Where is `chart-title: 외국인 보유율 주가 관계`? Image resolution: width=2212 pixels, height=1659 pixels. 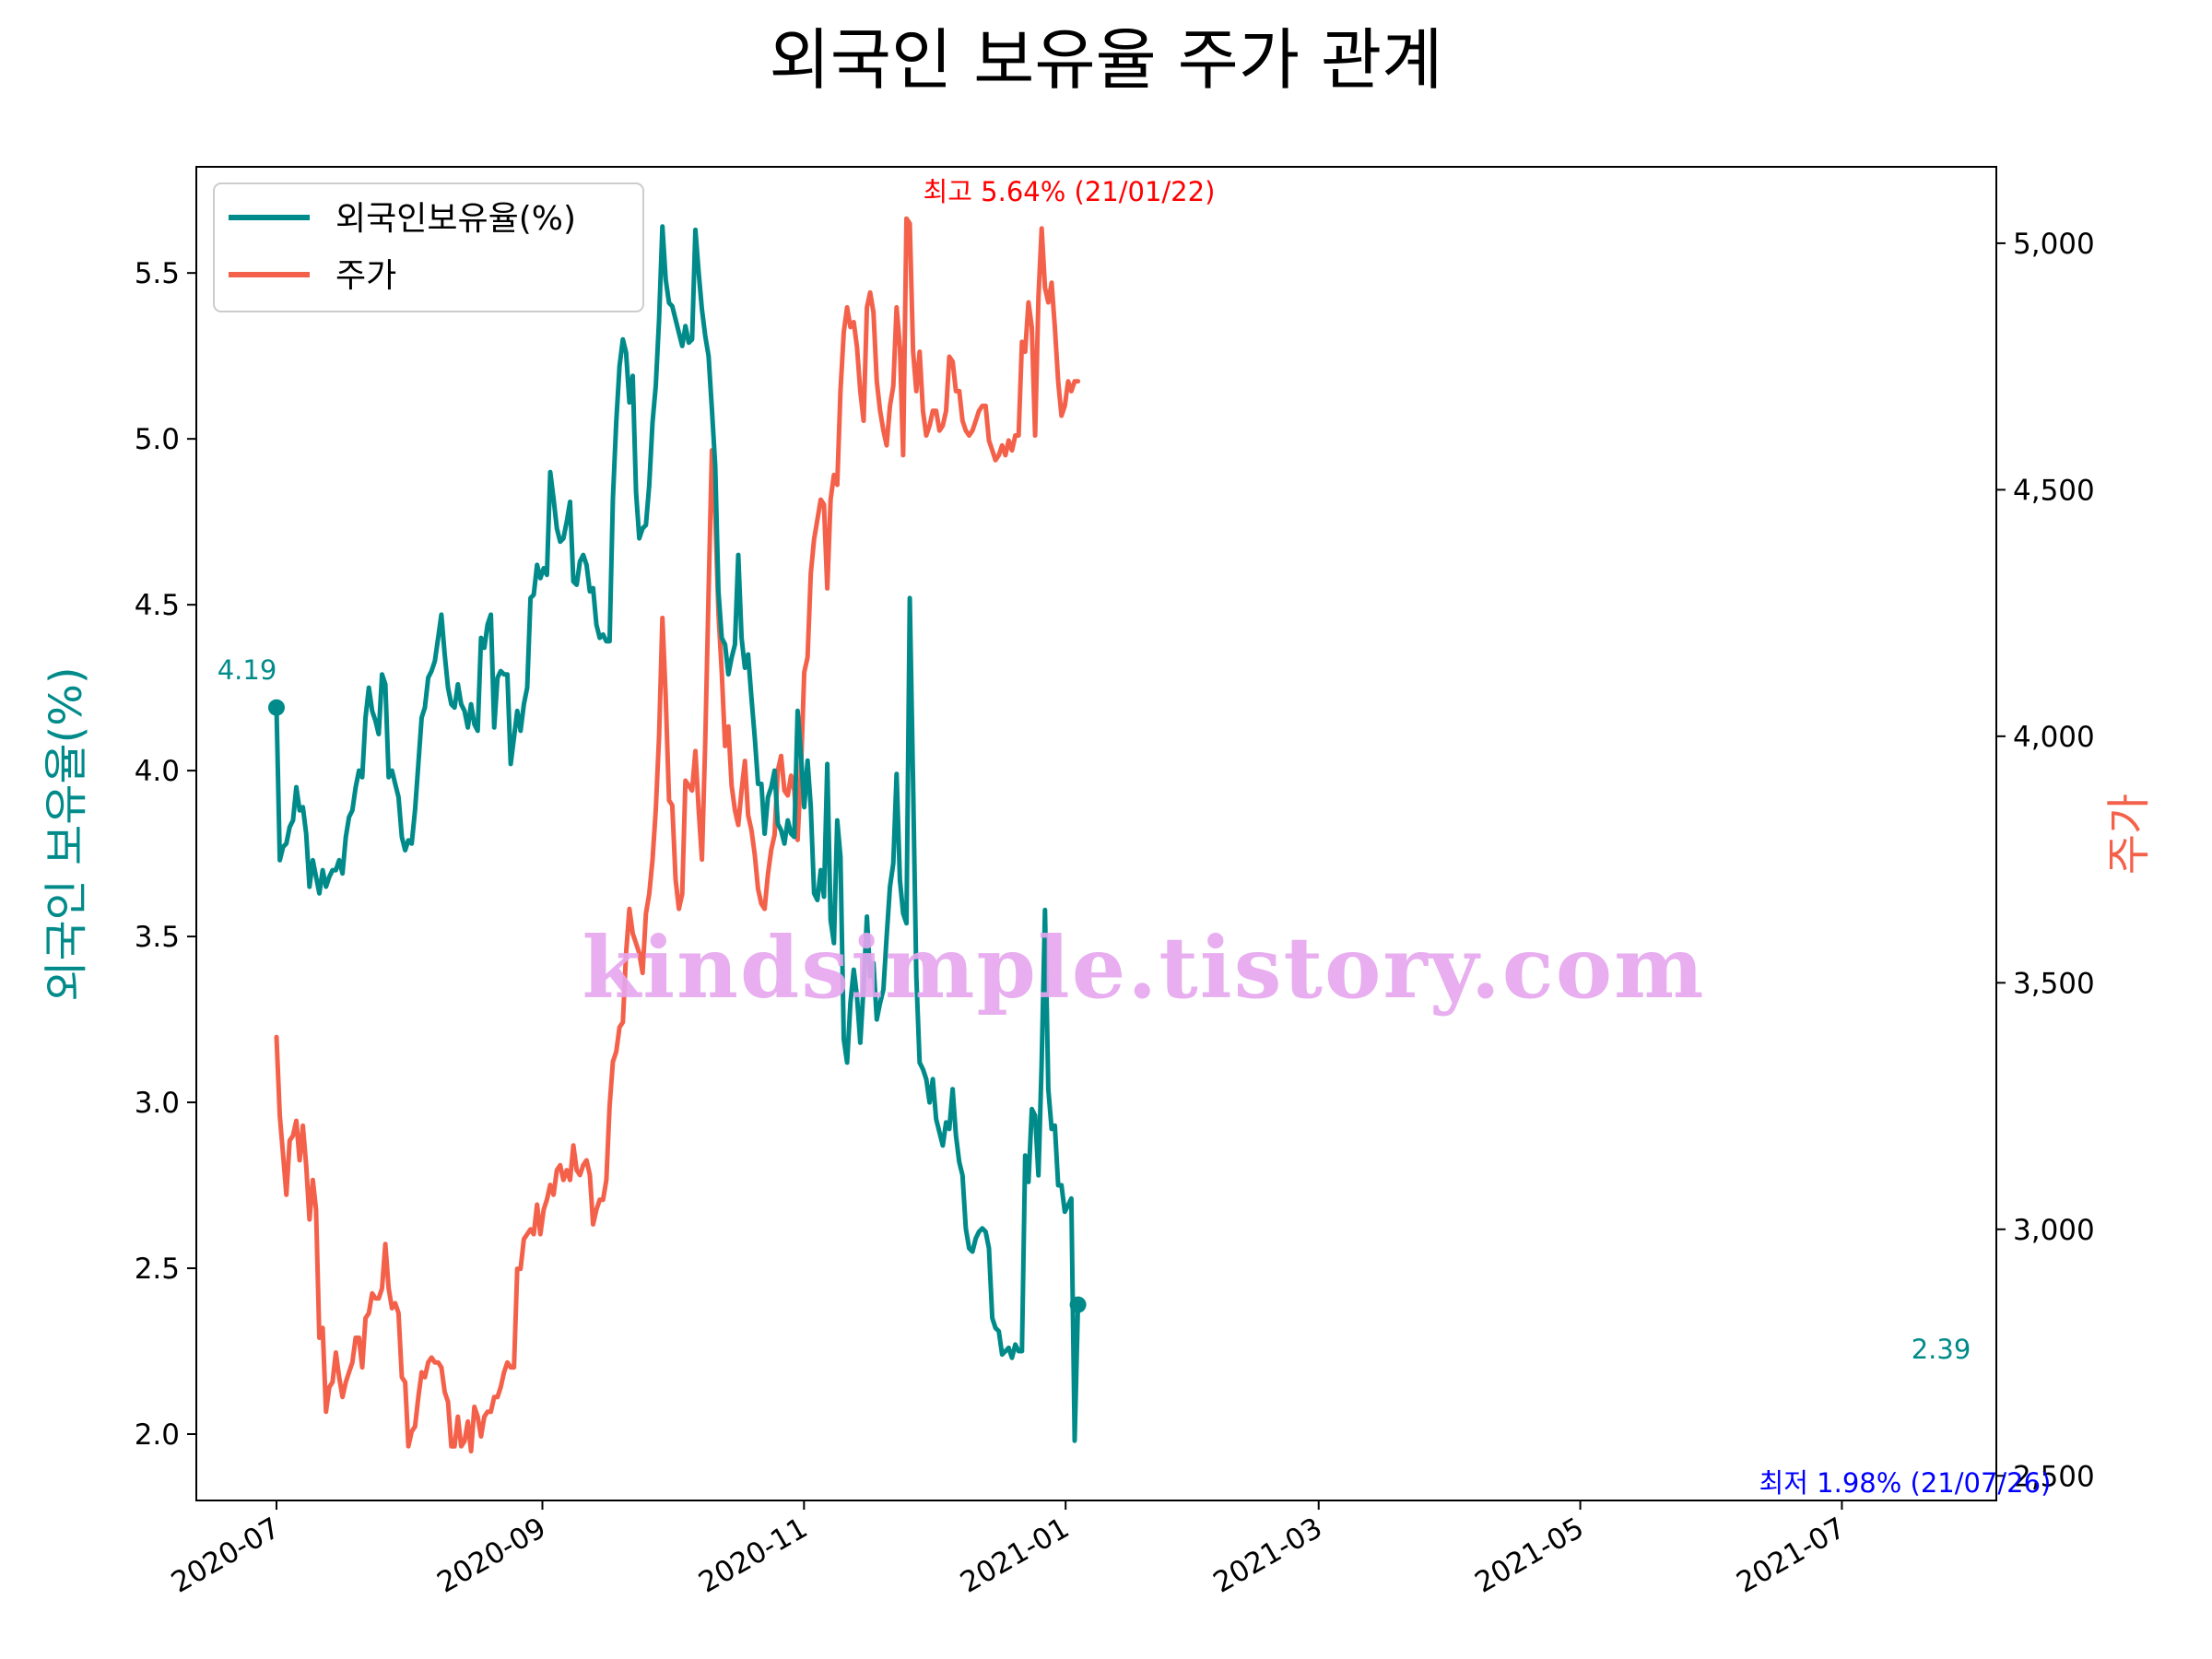
chart-title: 외국인 보유율 주가 관계 is located at coordinates (1105, 60).